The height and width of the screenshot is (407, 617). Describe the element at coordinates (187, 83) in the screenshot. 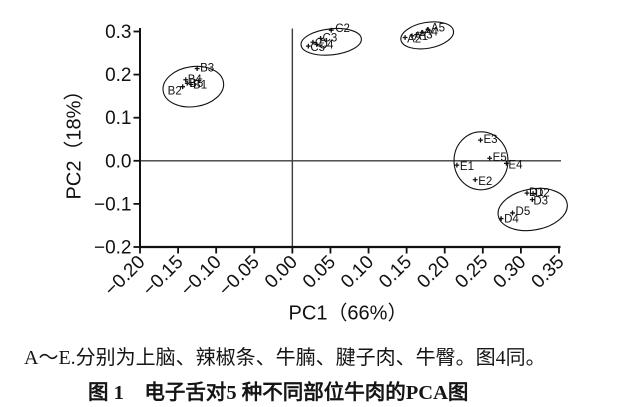

I see `data-point-B5` at that location.